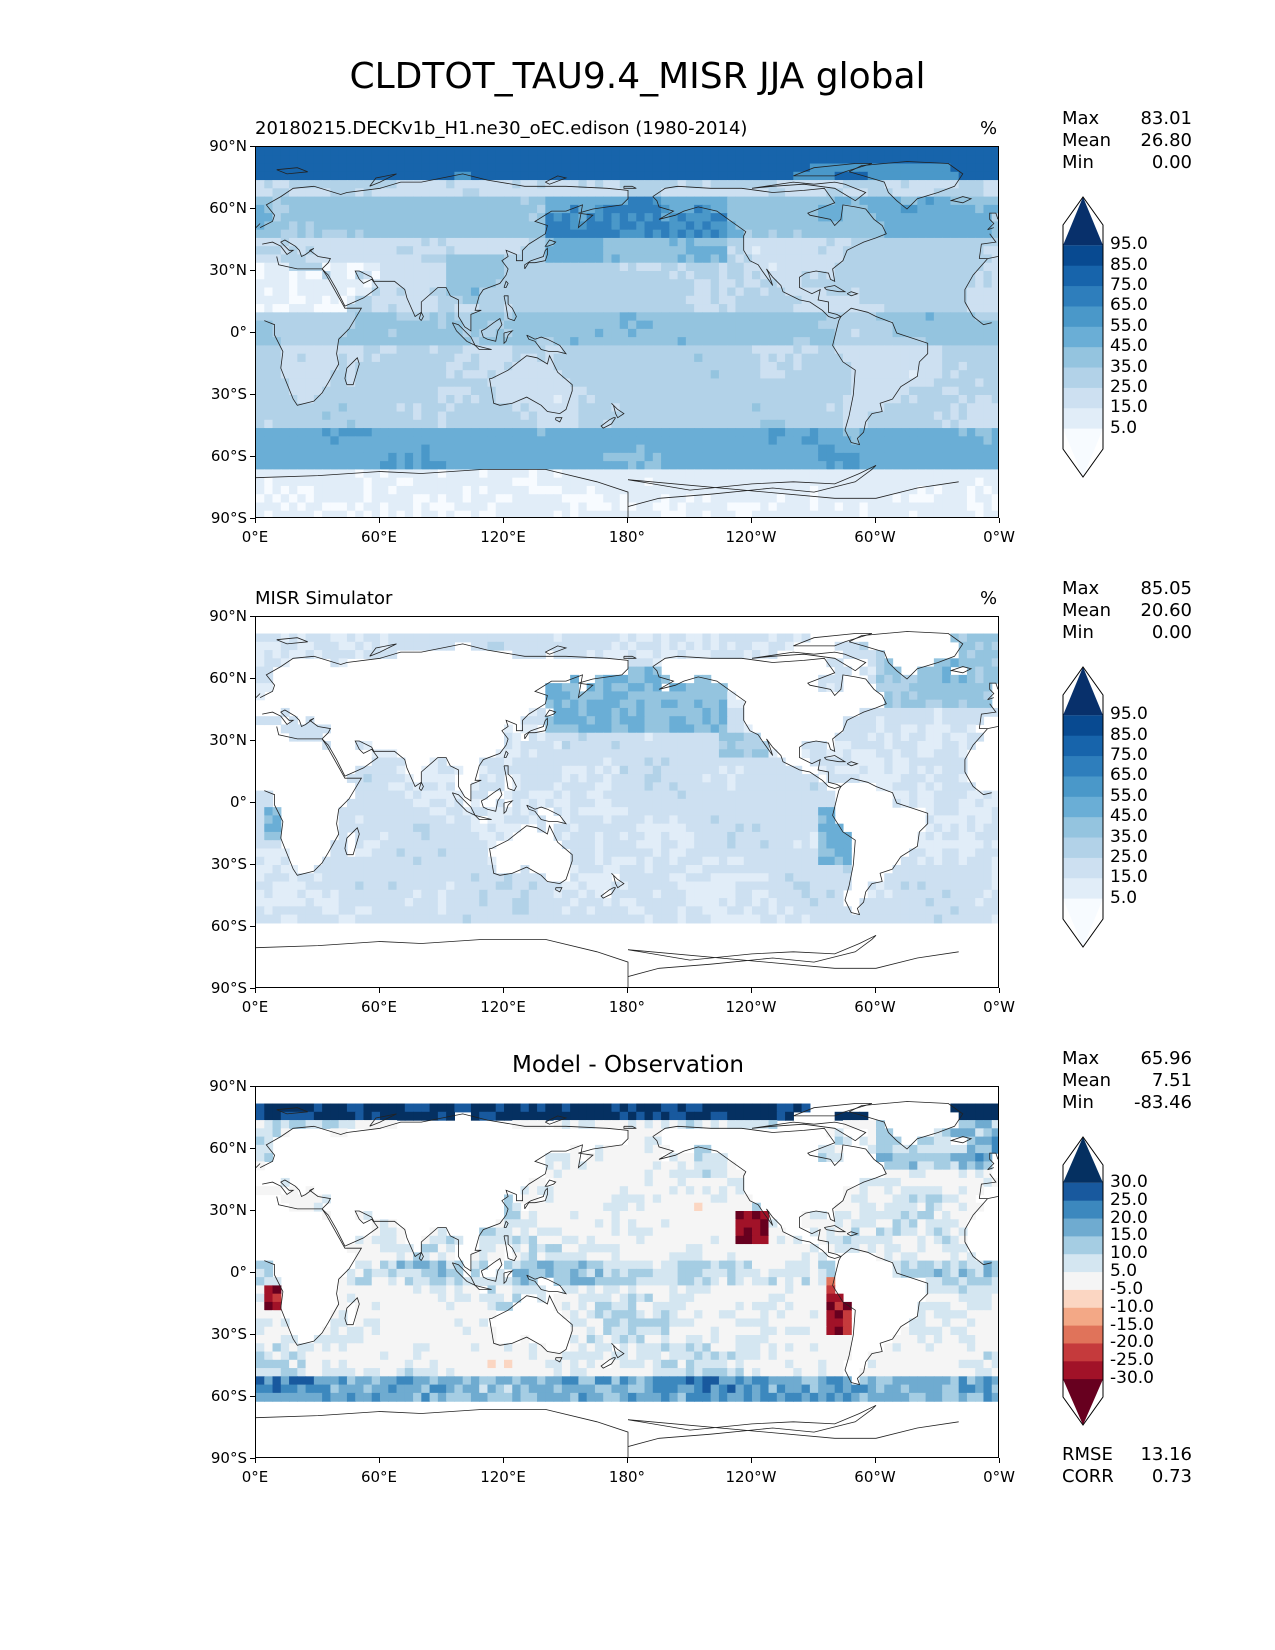 This screenshot has width=1275, height=1650. What do you see at coordinates (1166, 1454) in the screenshot?
I see `rmse-value: 13.16` at bounding box center [1166, 1454].